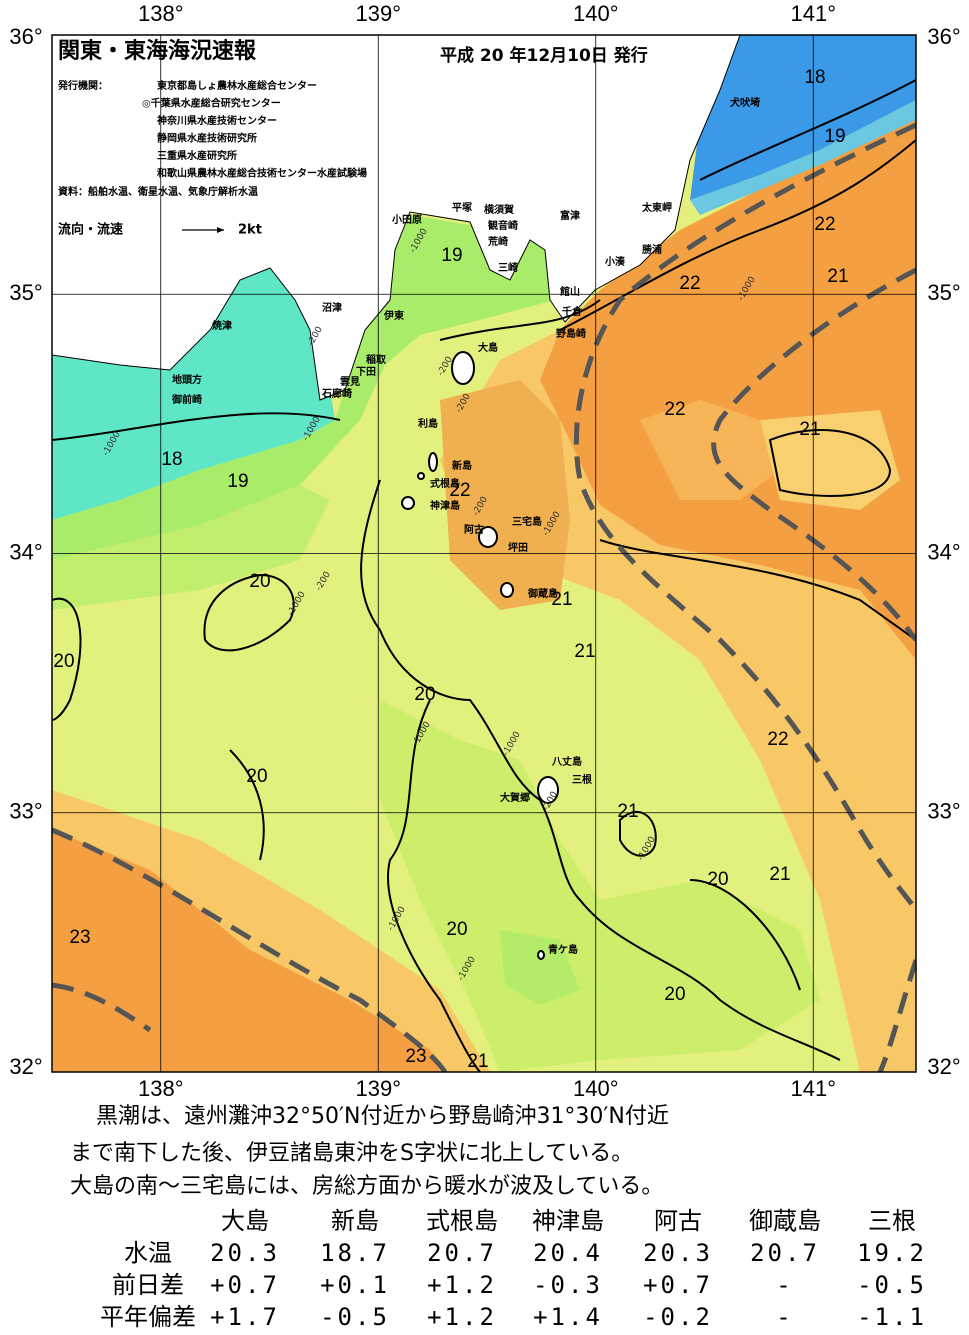  What do you see at coordinates (572, 311) in the screenshot?
I see `place-name: 千倉` at bounding box center [572, 311].